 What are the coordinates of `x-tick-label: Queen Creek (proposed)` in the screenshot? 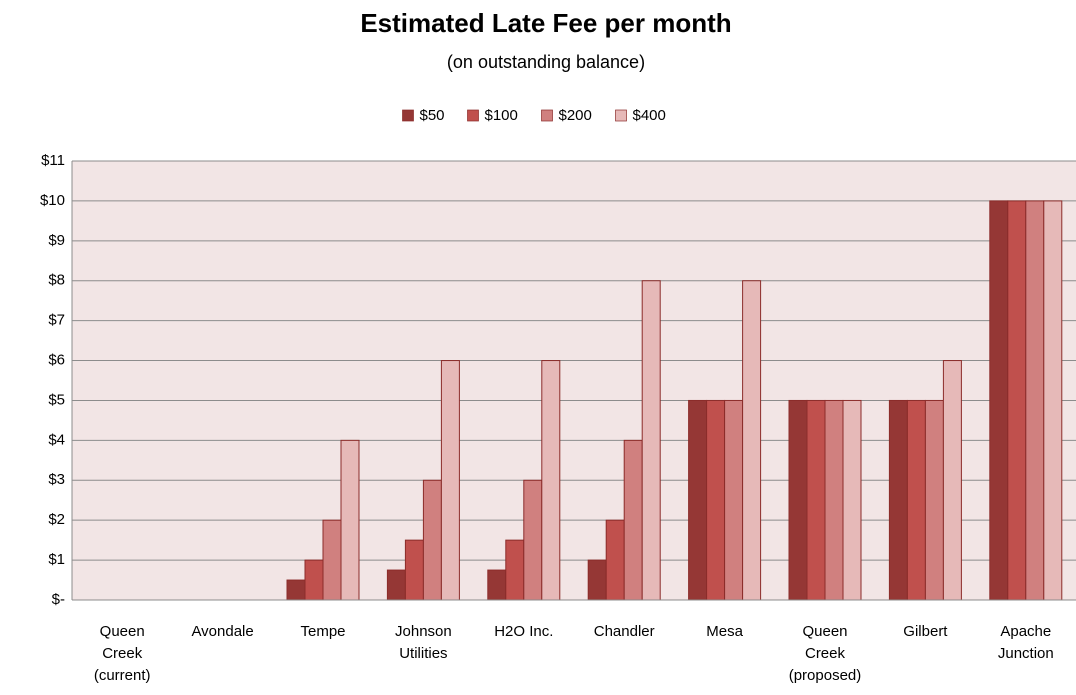 It's located at (825, 653).